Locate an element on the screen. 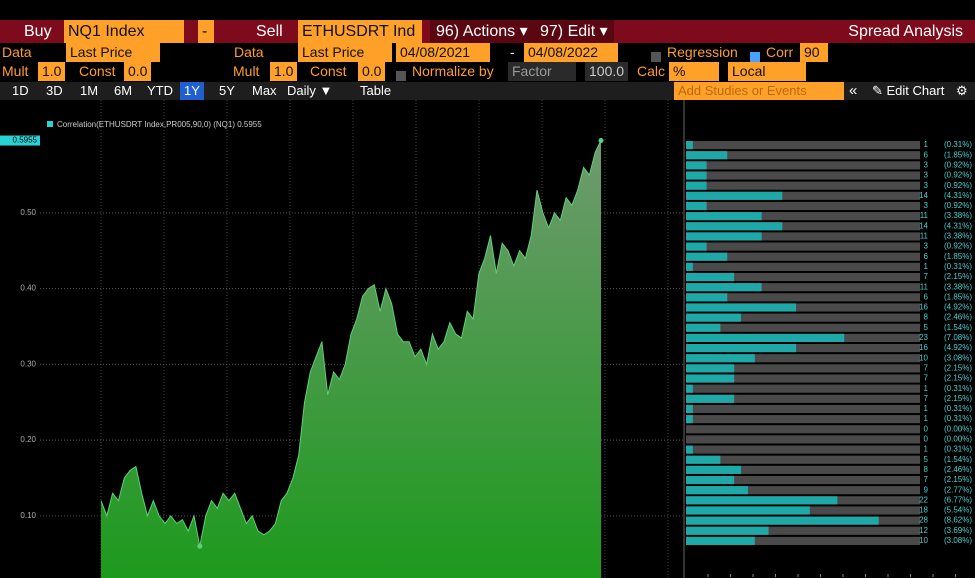  count-label: 6 is located at coordinates (926, 154).